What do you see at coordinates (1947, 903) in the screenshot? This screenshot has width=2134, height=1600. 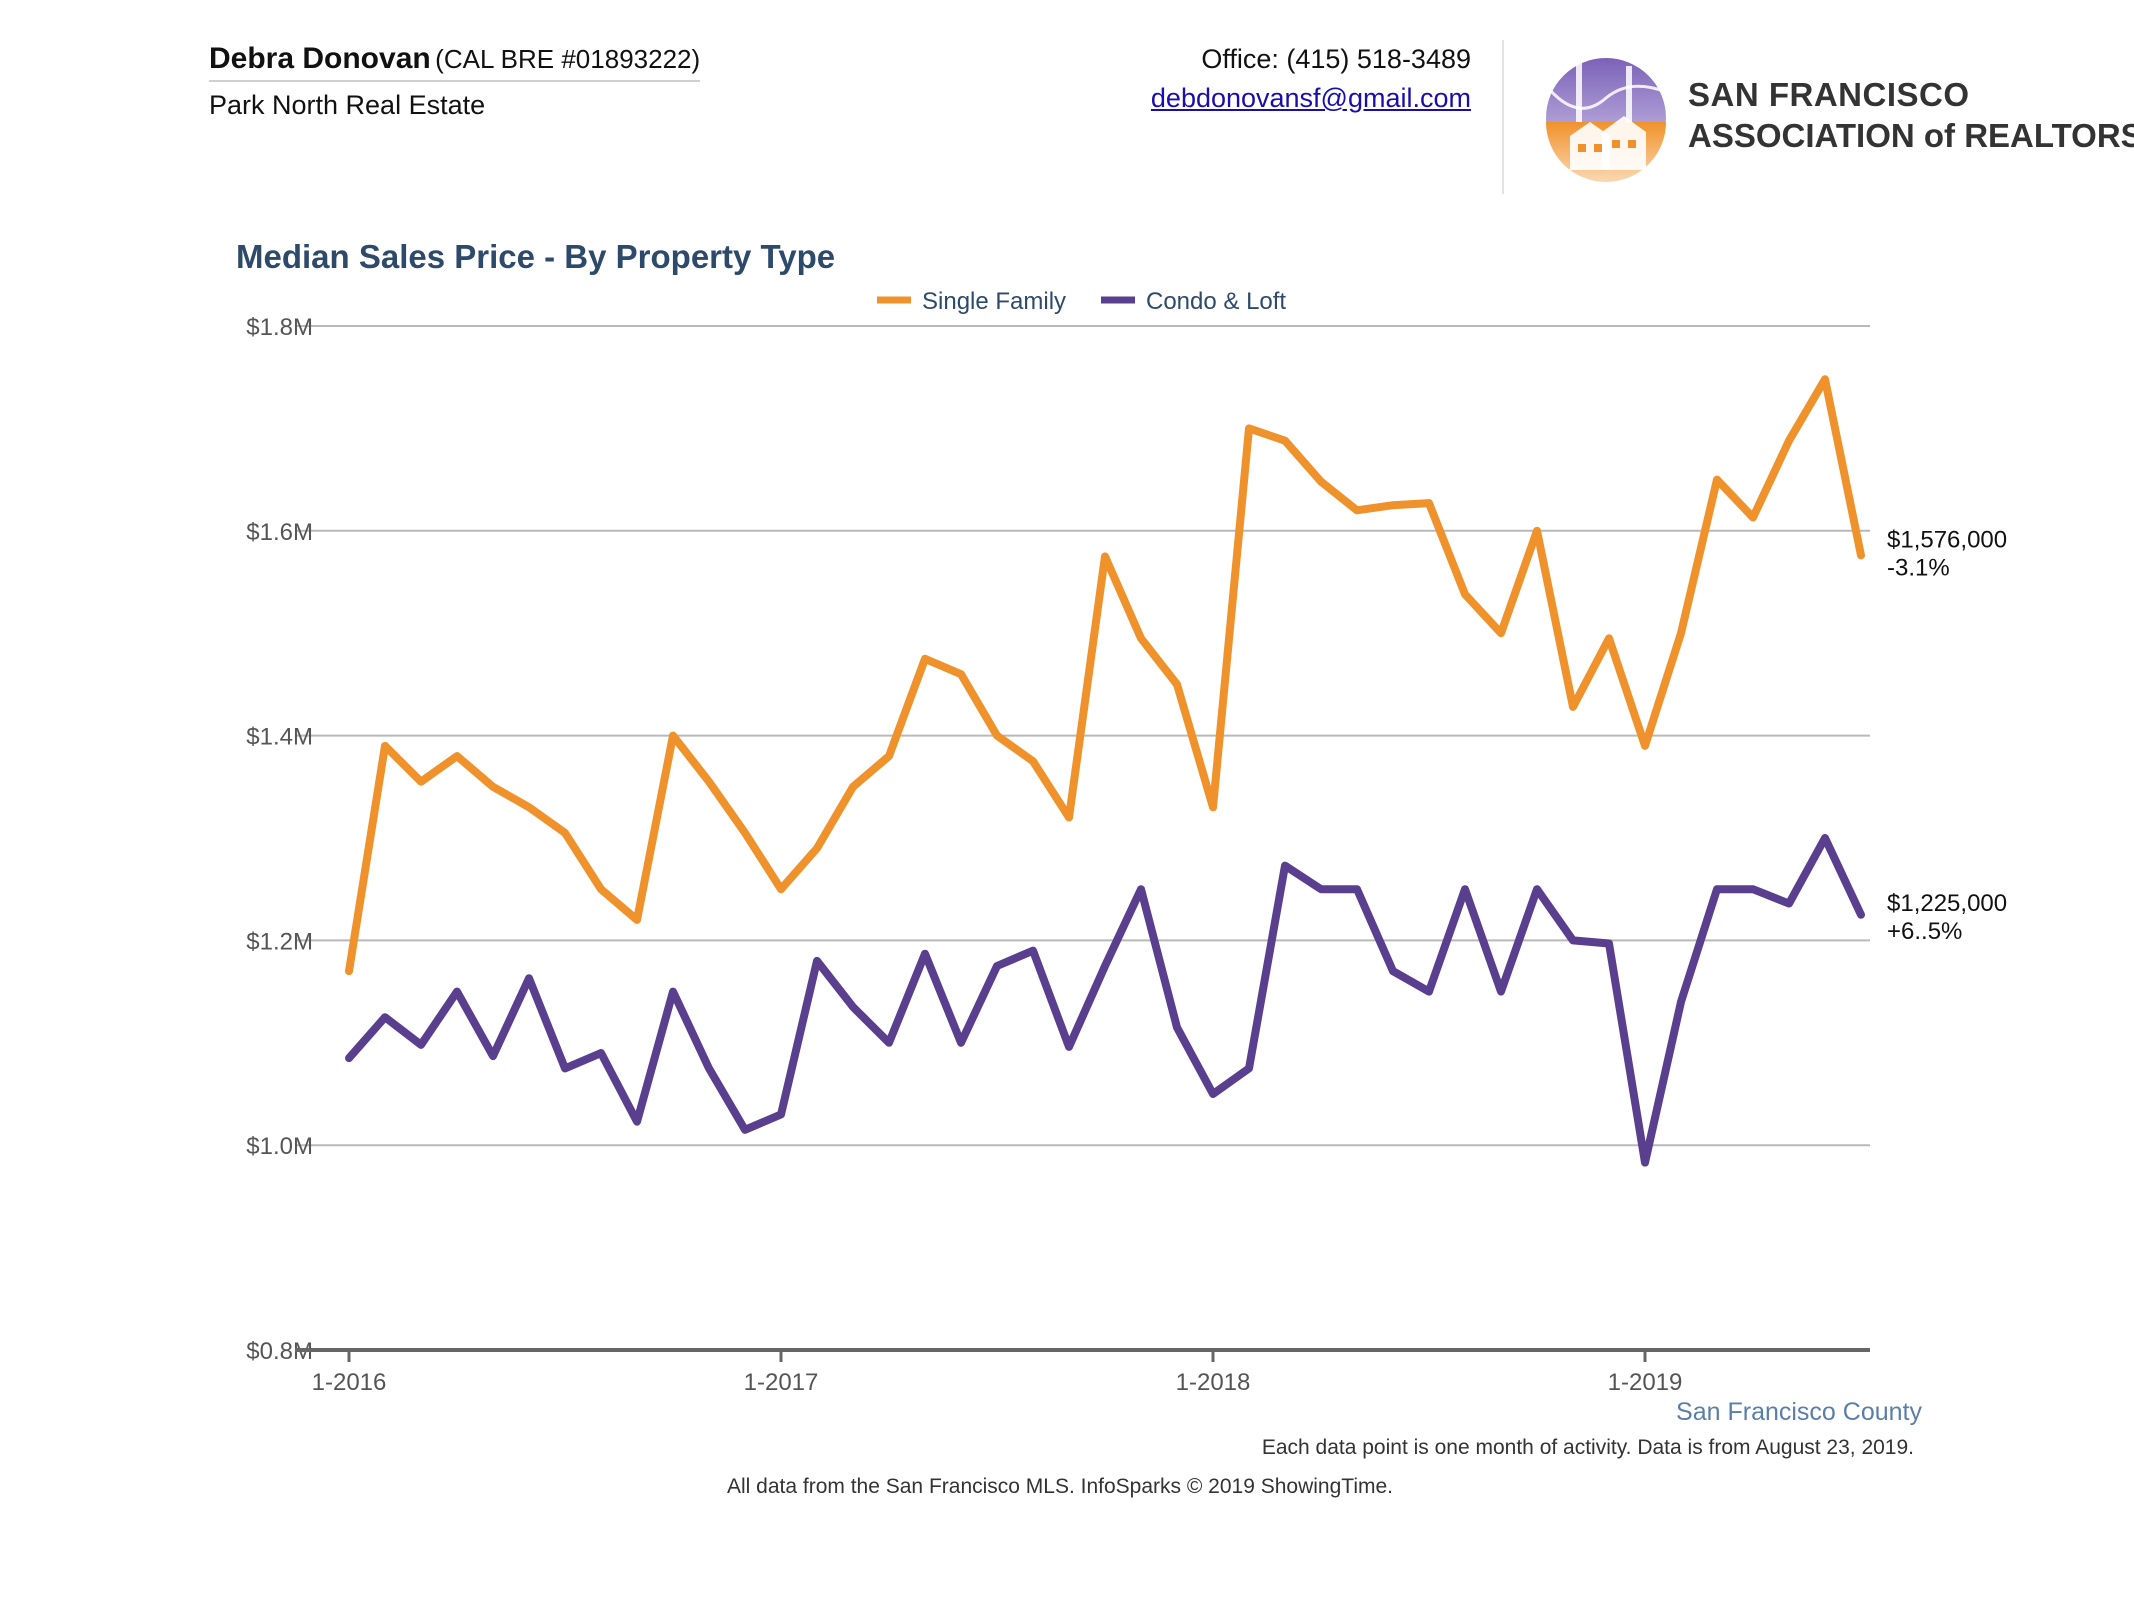 I see `end-value-label: $1,225,000` at bounding box center [1947, 903].